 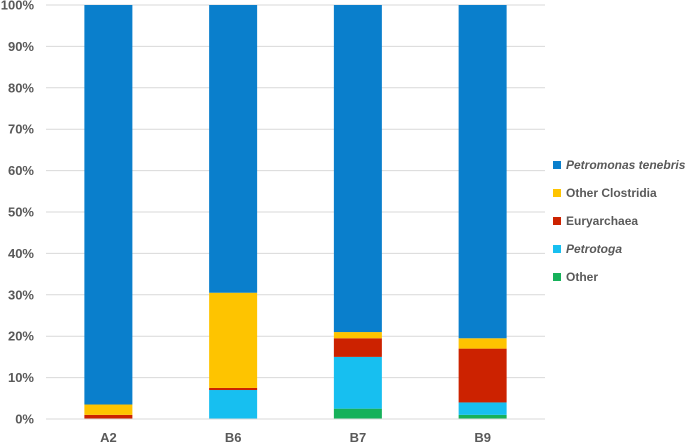 I want to click on bar-stack-b7, so click(x=357, y=212).